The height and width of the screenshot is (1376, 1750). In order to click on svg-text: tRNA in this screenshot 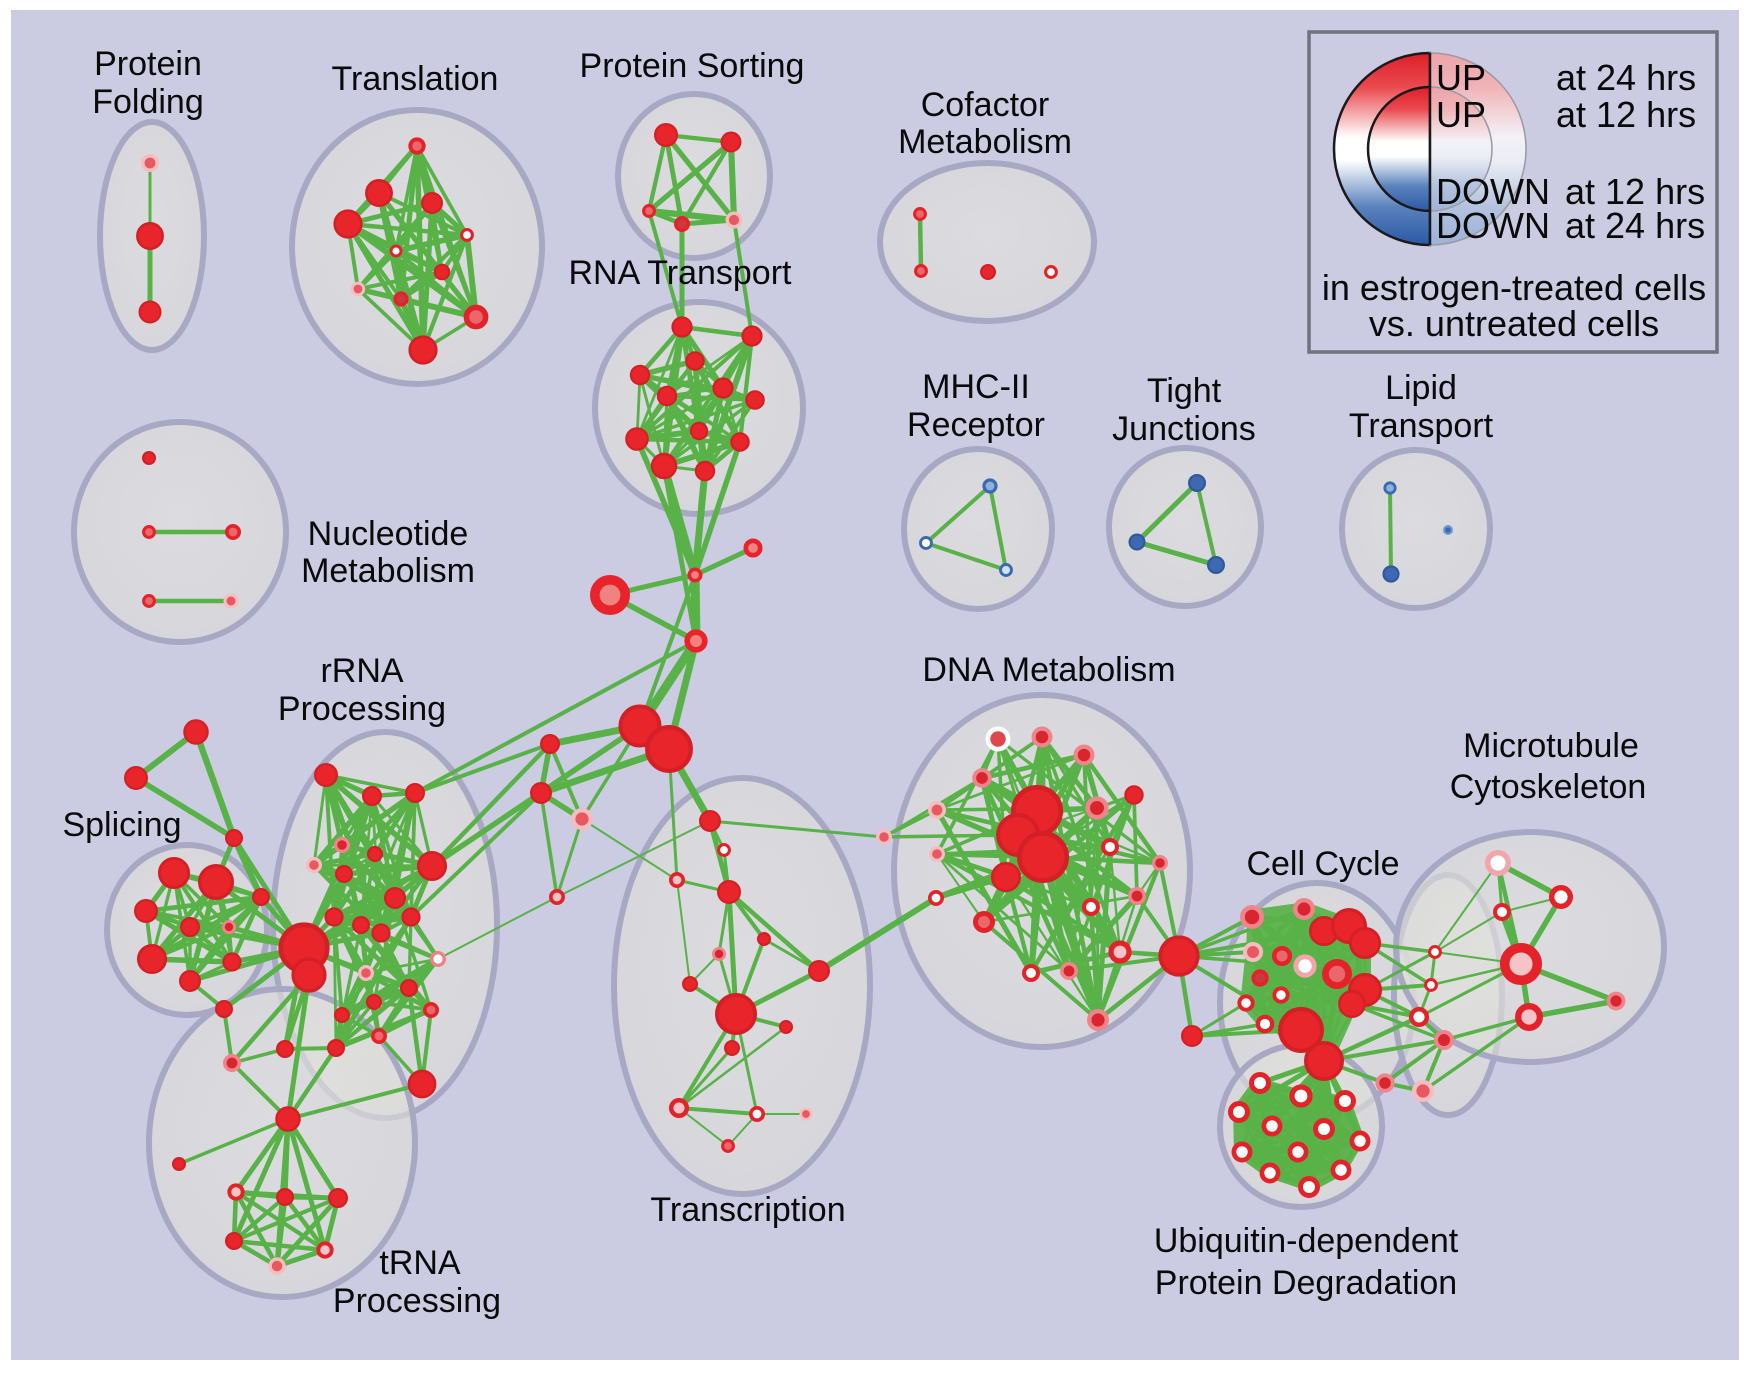, I will do `click(420, 1263)`.